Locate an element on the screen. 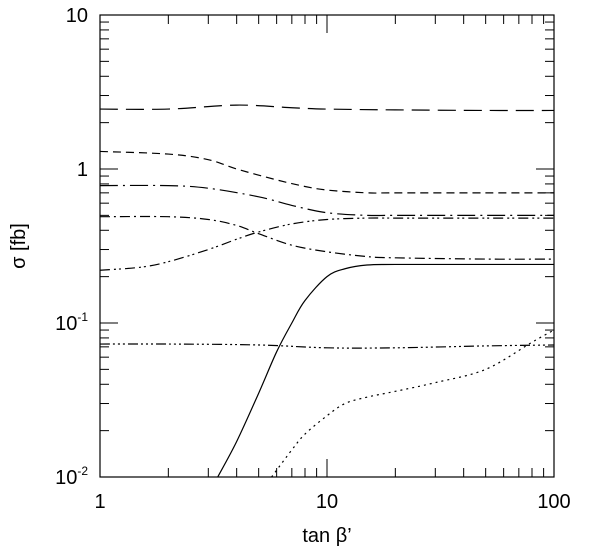 This screenshot has height=549, width=596. y-tick-label: 10 is located at coordinates (77, 16).